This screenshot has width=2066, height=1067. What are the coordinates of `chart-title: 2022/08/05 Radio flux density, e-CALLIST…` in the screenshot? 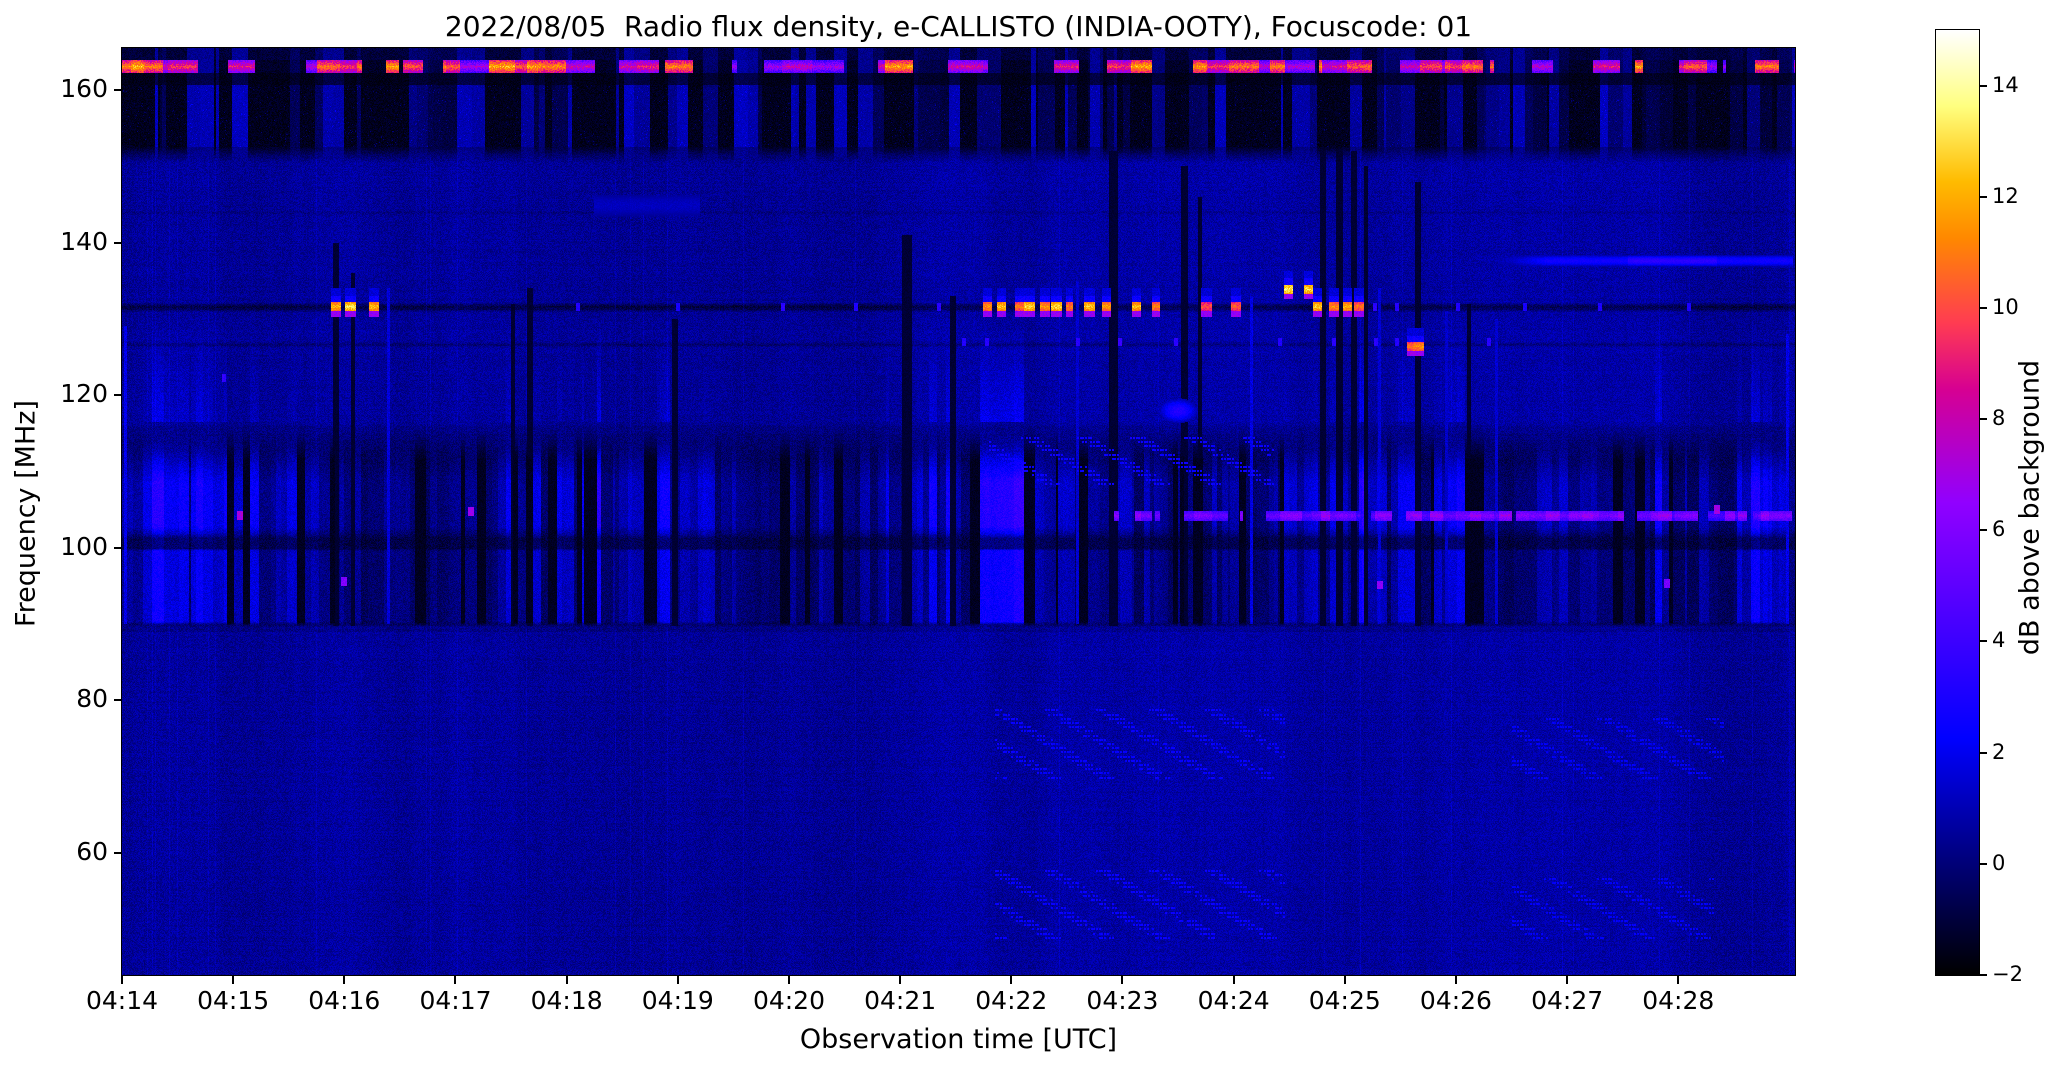 It's located at (958, 26).